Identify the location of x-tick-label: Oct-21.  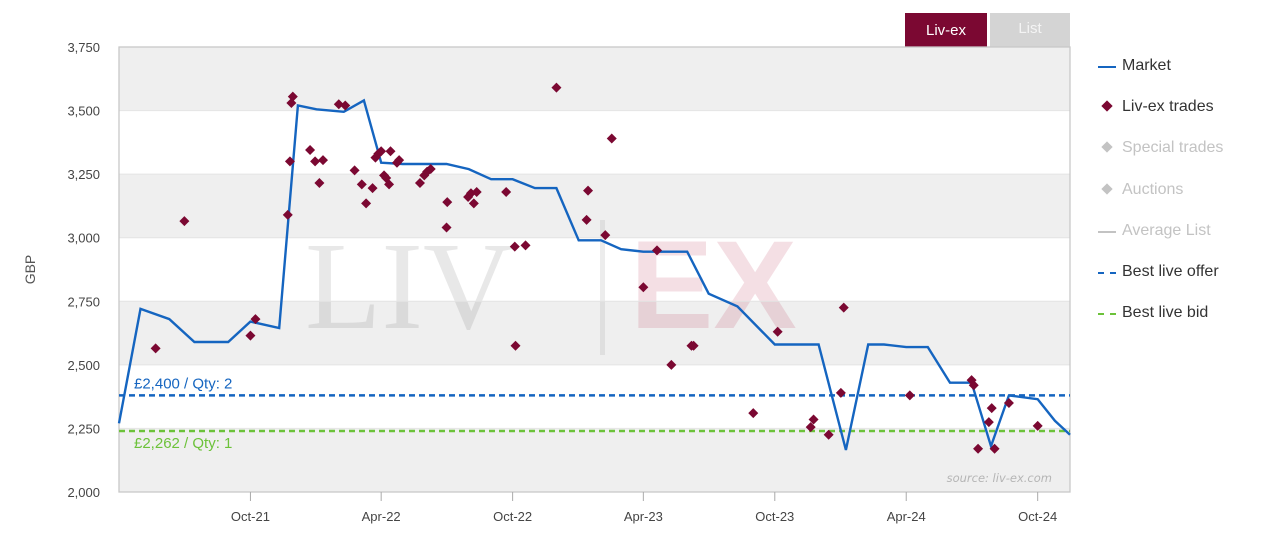
(250, 516).